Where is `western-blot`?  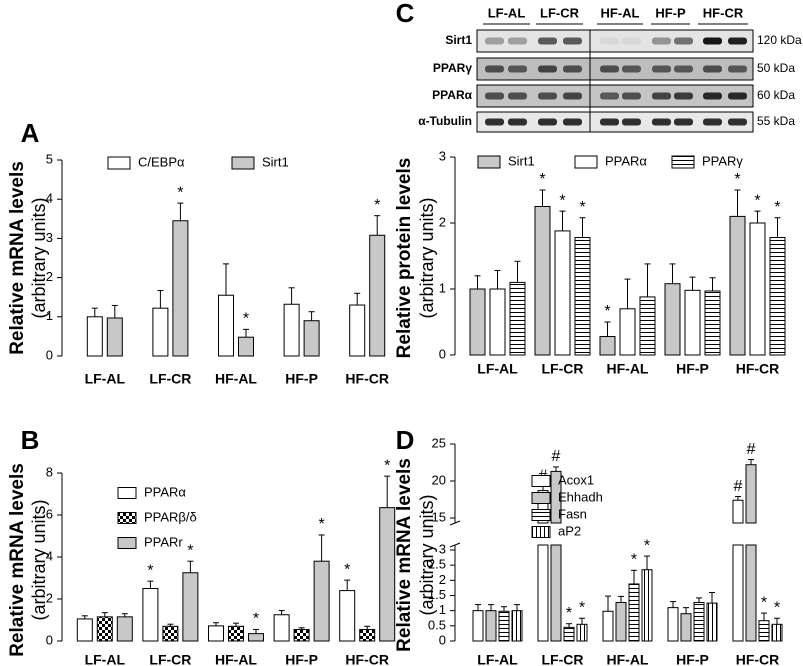 western-blot is located at coordinates (615, 81).